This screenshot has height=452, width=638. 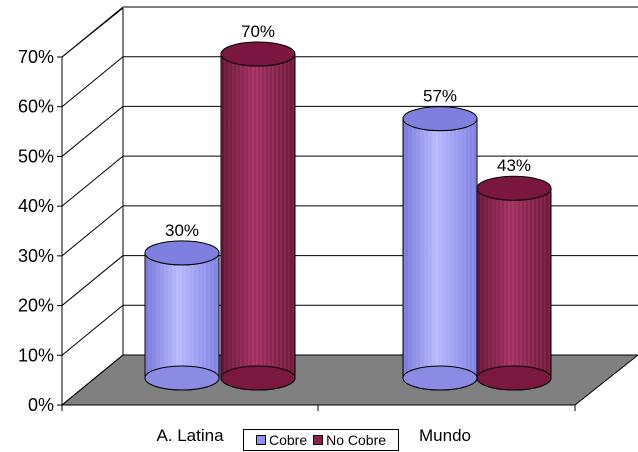 I want to click on x-tick-label: A. Latina, so click(x=190, y=435).